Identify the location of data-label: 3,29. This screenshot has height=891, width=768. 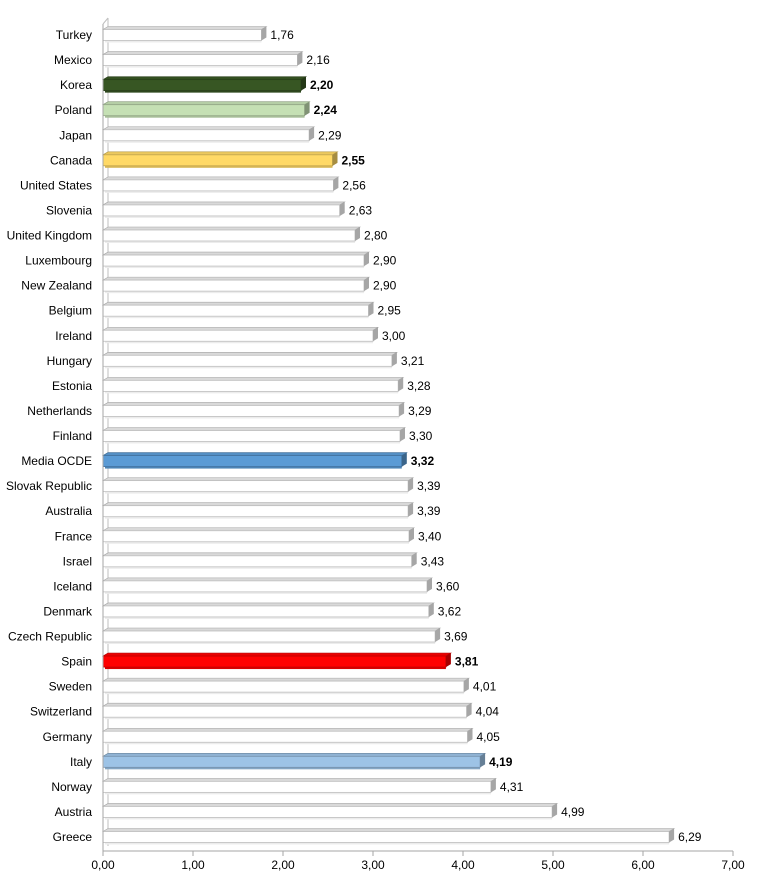
(420, 411).